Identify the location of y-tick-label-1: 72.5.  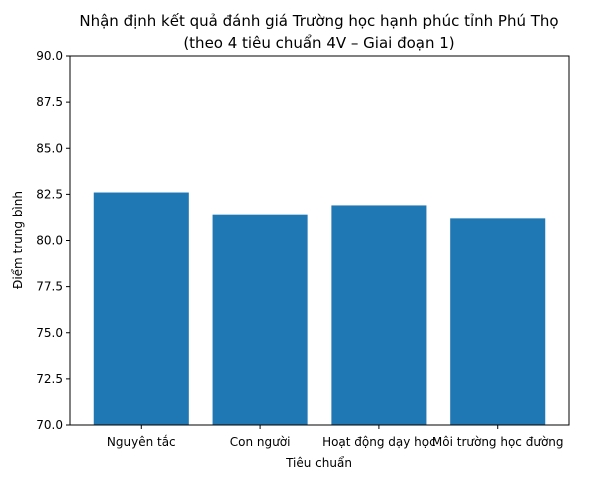
(49, 379).